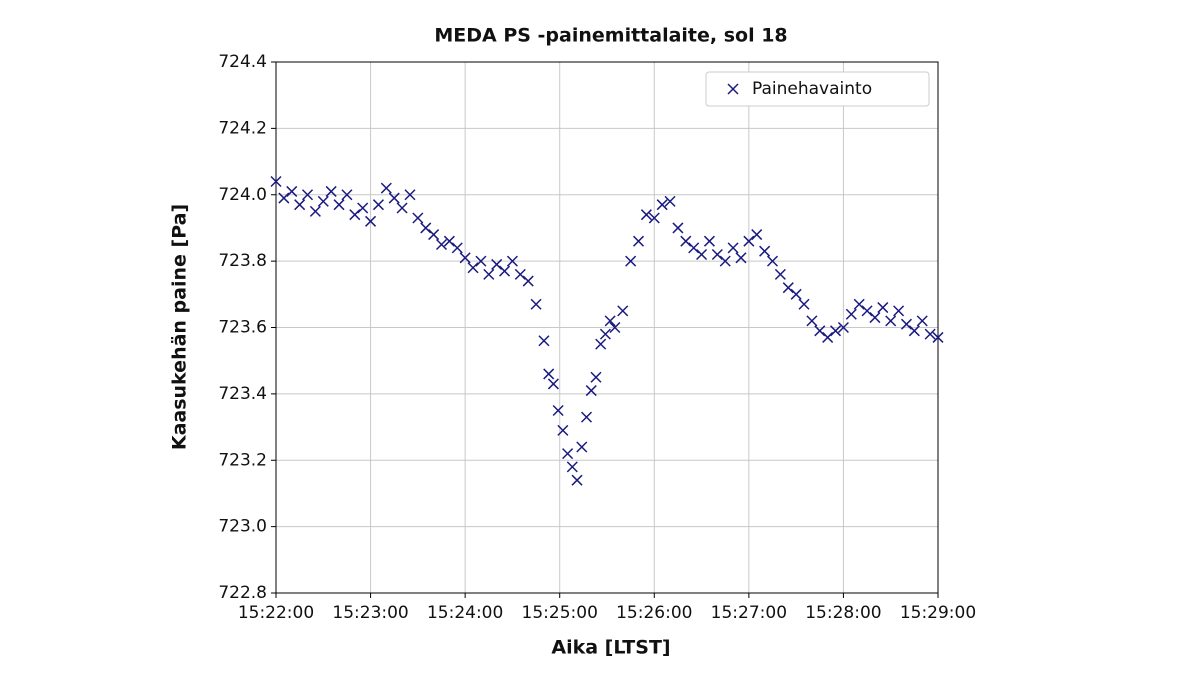 Image resolution: width=1200 pixels, height=675 pixels. Describe the element at coordinates (938, 613) in the screenshot. I see `x-tick-label: 15:29:00` at that location.